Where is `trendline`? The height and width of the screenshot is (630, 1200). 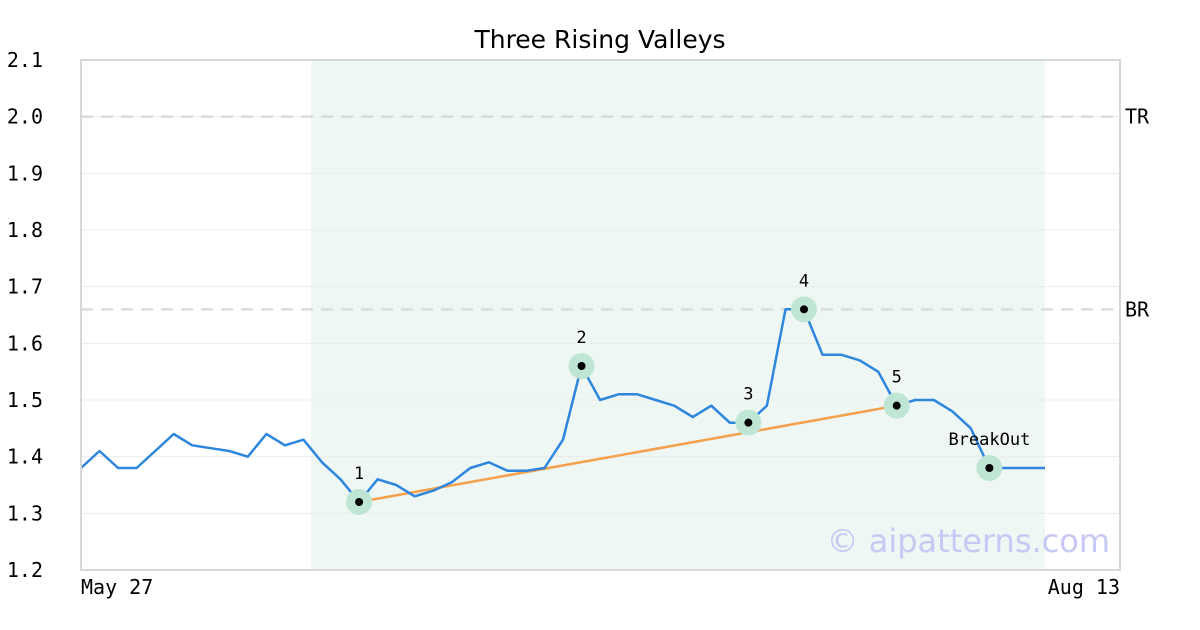
trendline is located at coordinates (627, 454).